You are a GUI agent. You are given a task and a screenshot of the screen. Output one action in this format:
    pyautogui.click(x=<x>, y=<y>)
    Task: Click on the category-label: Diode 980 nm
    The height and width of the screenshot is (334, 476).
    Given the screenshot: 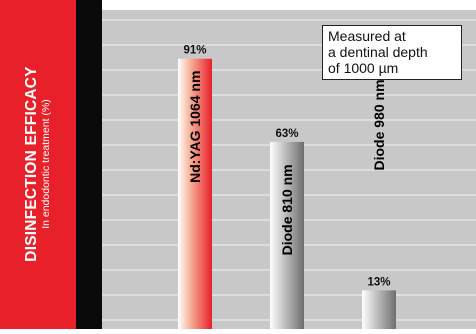 What is the action you would take?
    pyautogui.click(x=379, y=124)
    